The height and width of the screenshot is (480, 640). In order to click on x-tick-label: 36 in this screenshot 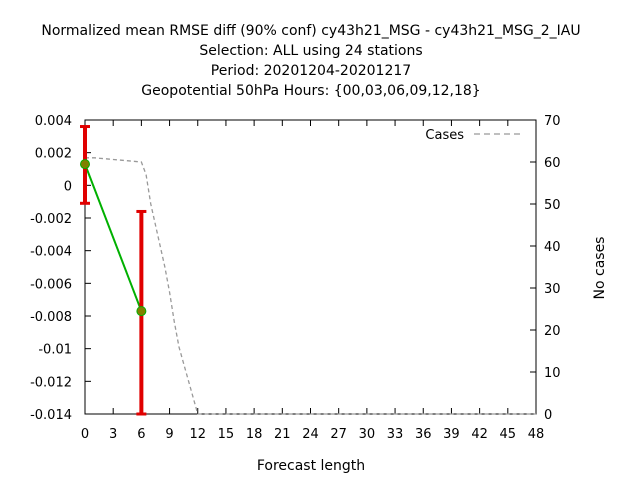, I will do `click(423, 434)`.